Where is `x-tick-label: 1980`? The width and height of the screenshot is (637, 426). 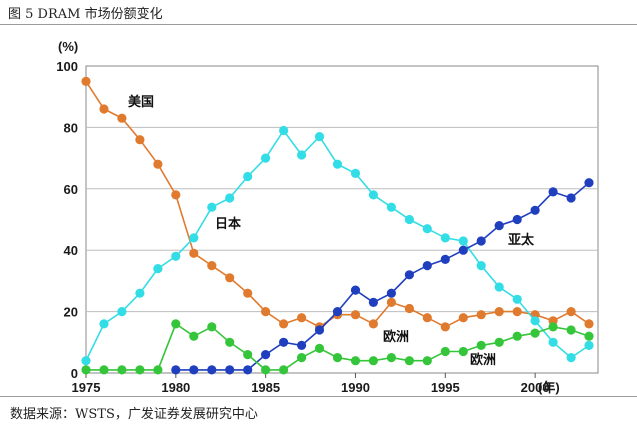
x-tick-label: 1980 is located at coordinates (175, 387).